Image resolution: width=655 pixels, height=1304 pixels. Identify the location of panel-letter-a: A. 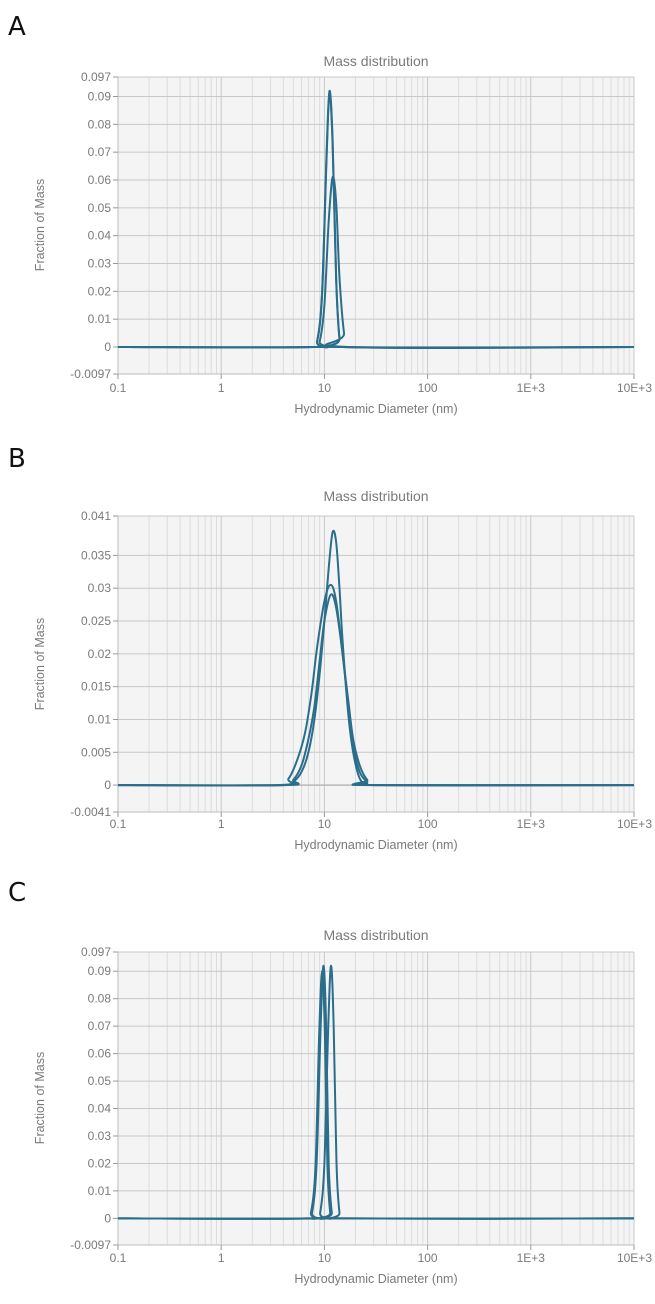
(17, 27).